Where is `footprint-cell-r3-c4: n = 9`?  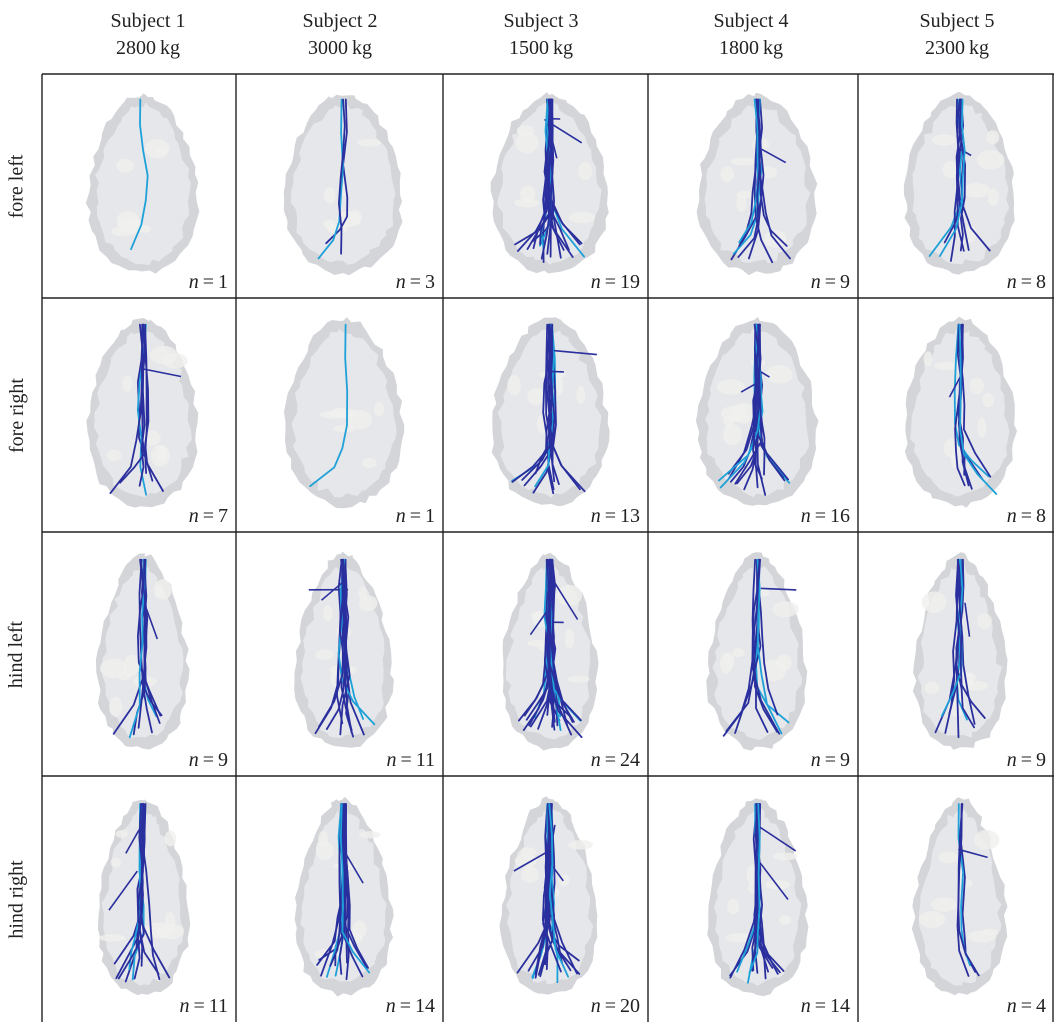 footprint-cell-r3-c4: n = 9 is located at coordinates (778, 661).